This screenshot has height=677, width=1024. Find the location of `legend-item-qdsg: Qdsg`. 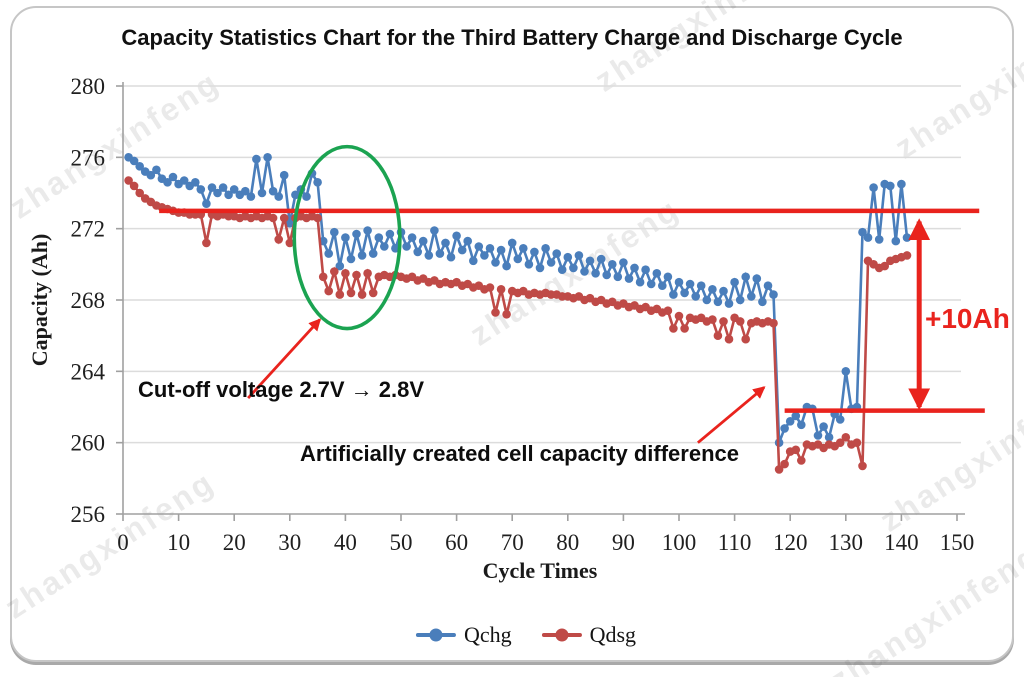

legend-item-qdsg: Qdsg is located at coordinates (589, 635).